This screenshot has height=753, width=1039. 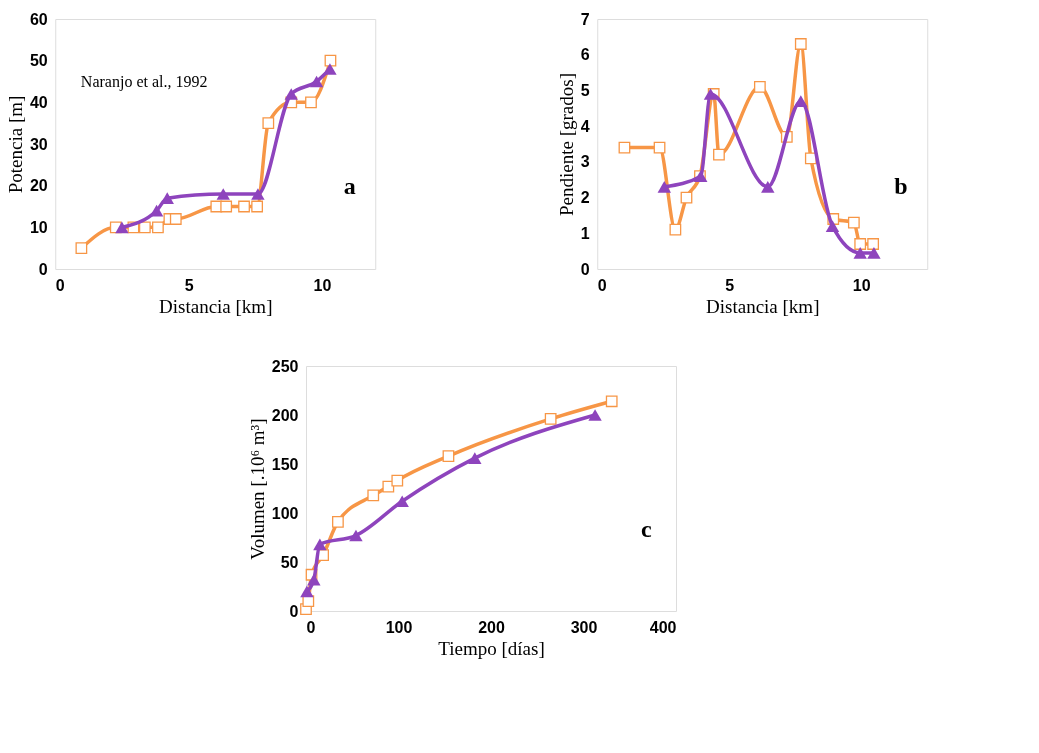 What do you see at coordinates (38, 102) in the screenshot?
I see `y-tick-label: 40` at bounding box center [38, 102].